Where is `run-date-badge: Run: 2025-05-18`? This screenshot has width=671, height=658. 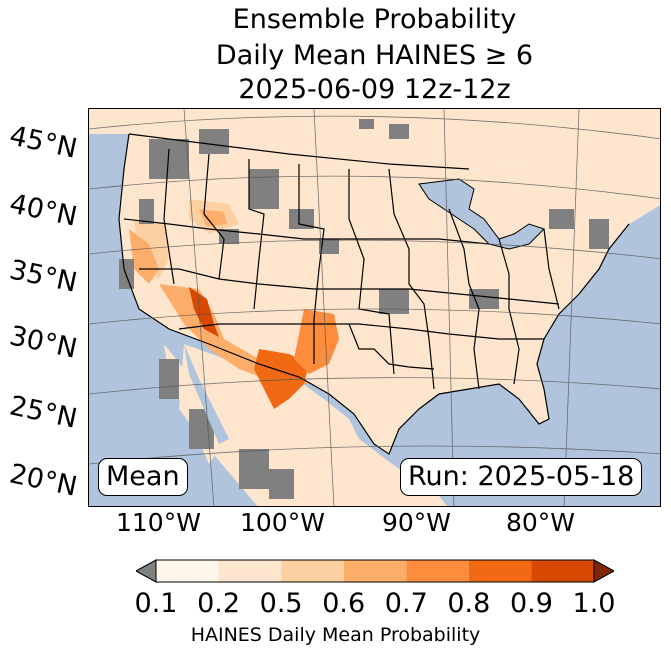
run-date-badge: Run: 2025-05-18 is located at coordinates (521, 477).